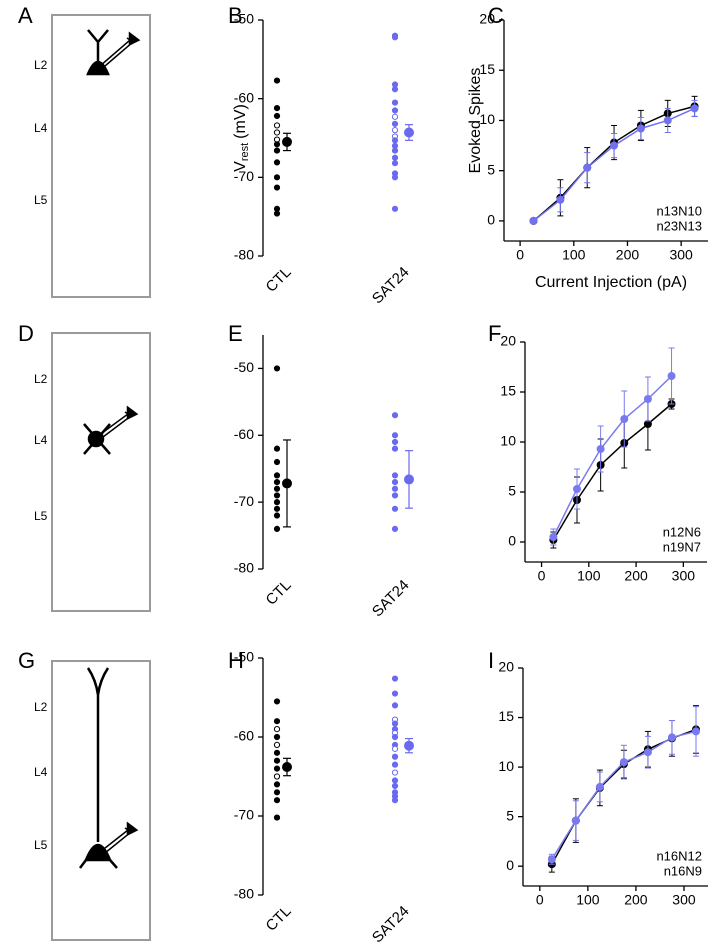  What do you see at coordinates (111, 430) in the screenshot?
I see `neuron-l4` at bounding box center [111, 430].